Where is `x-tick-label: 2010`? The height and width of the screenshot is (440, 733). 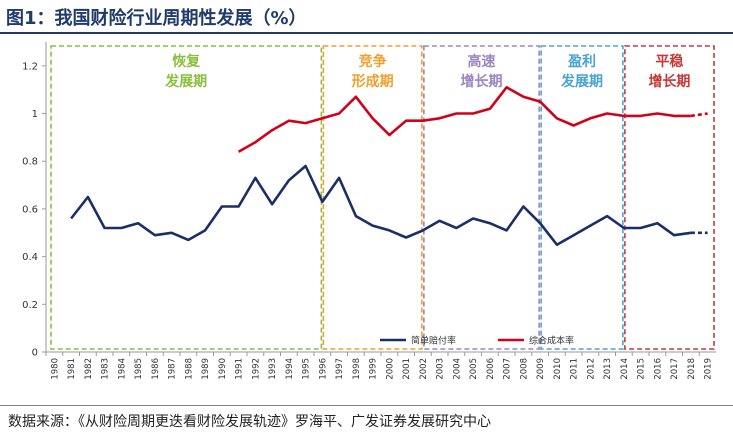
x-tick-label: 2010 is located at coordinates (558, 369).